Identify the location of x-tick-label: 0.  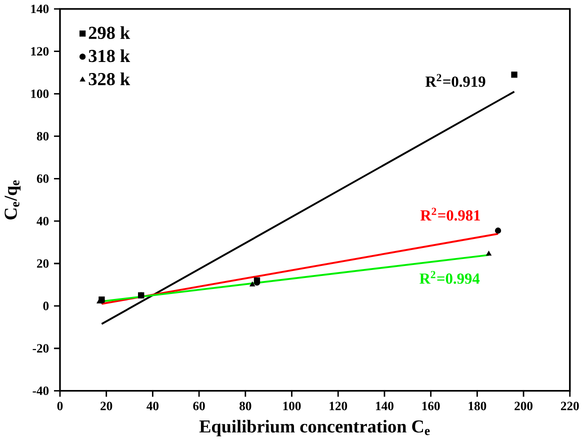
(60, 406).